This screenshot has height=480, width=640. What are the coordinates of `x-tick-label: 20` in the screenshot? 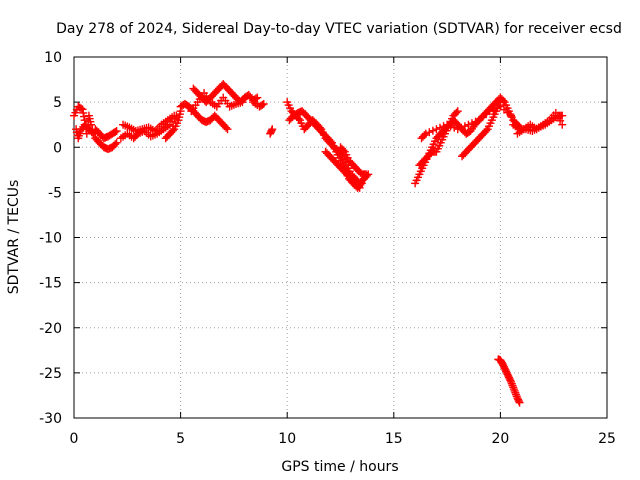 It's located at (500, 439).